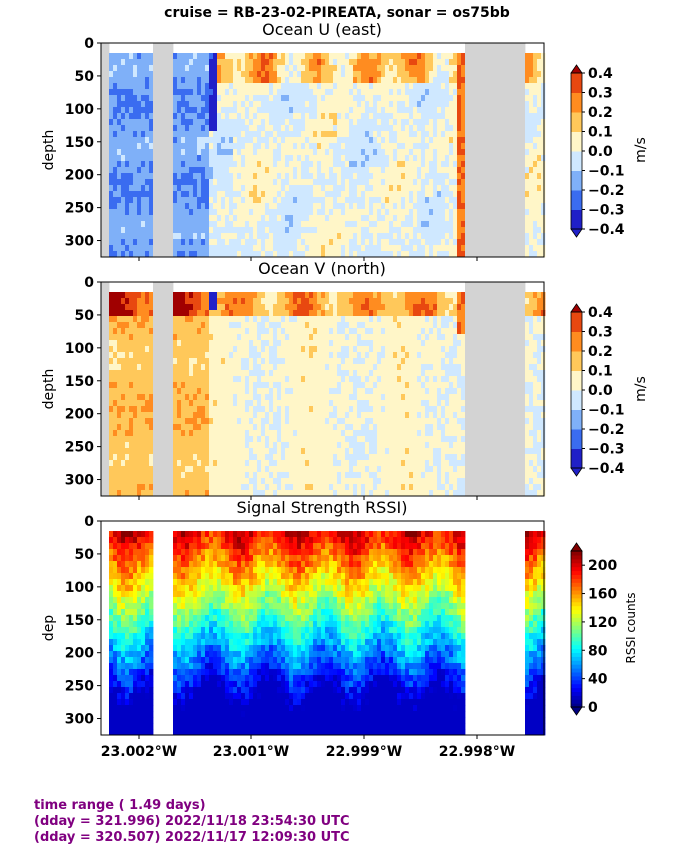 The height and width of the screenshot is (855, 675). Describe the element at coordinates (120, 805) in the screenshot. I see `time-range-line: time range ( 1.49 days)` at that location.